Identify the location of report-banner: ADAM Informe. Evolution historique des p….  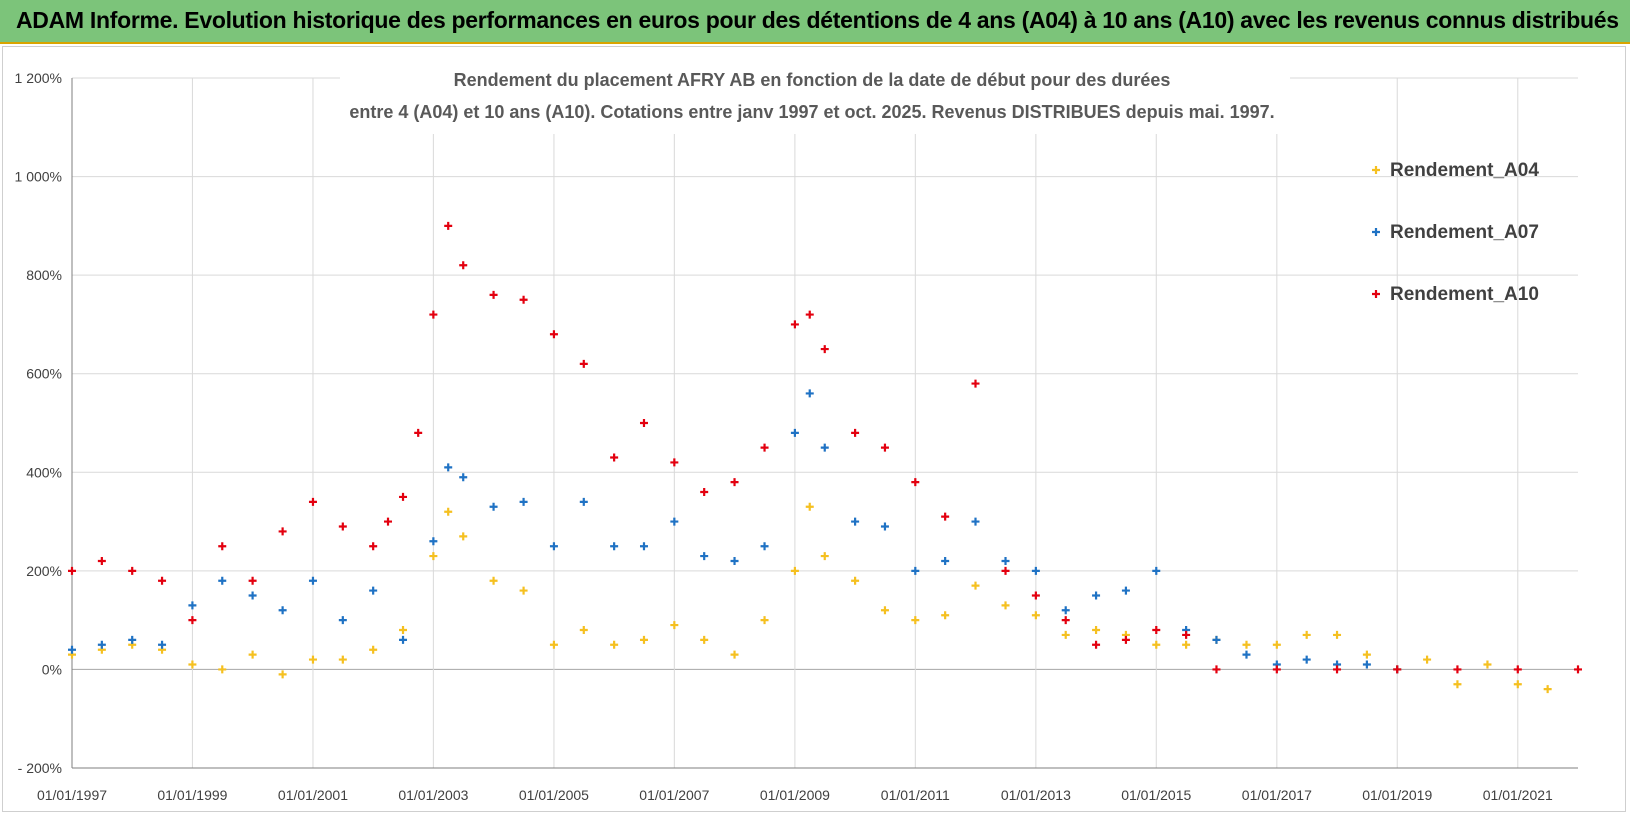
(815, 22).